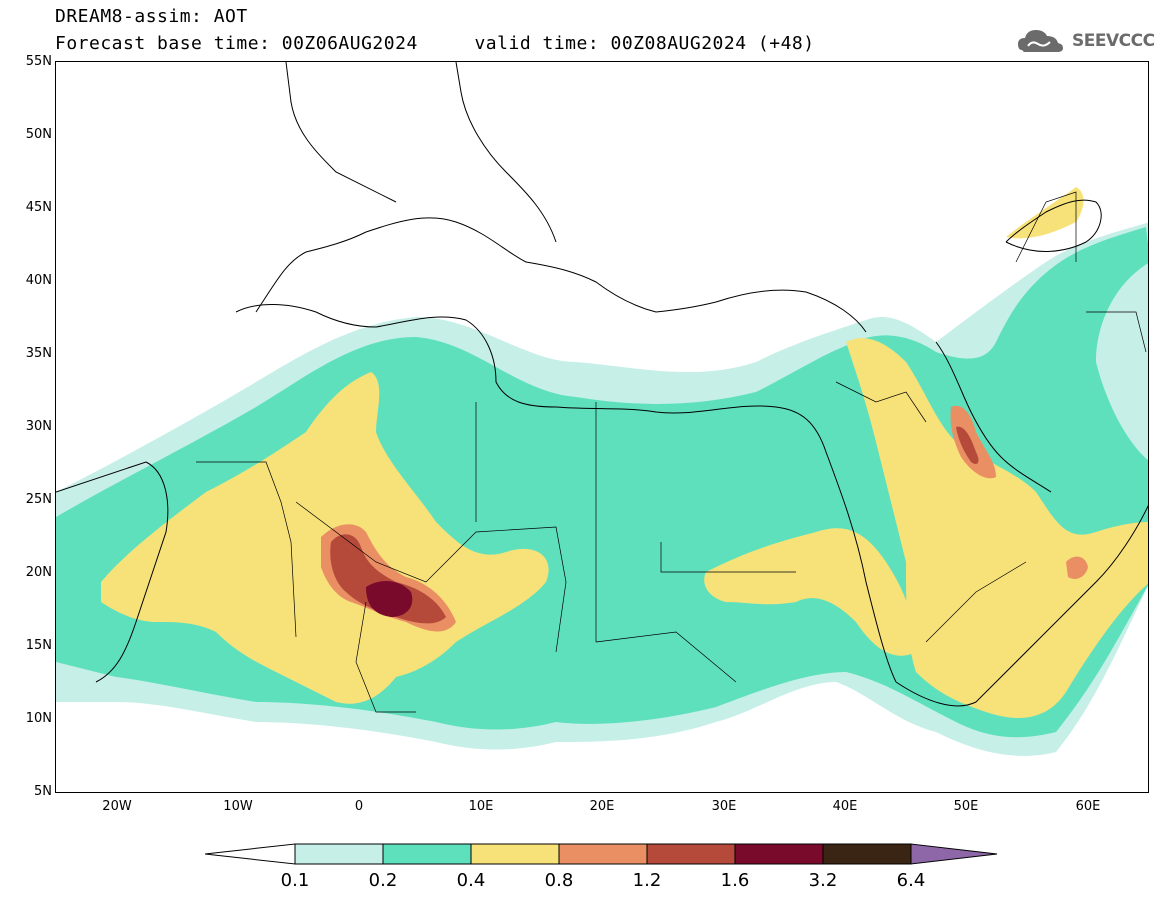 This screenshot has width=1165, height=905. I want to click on aot-band-0.4-east, so click(810, 592).